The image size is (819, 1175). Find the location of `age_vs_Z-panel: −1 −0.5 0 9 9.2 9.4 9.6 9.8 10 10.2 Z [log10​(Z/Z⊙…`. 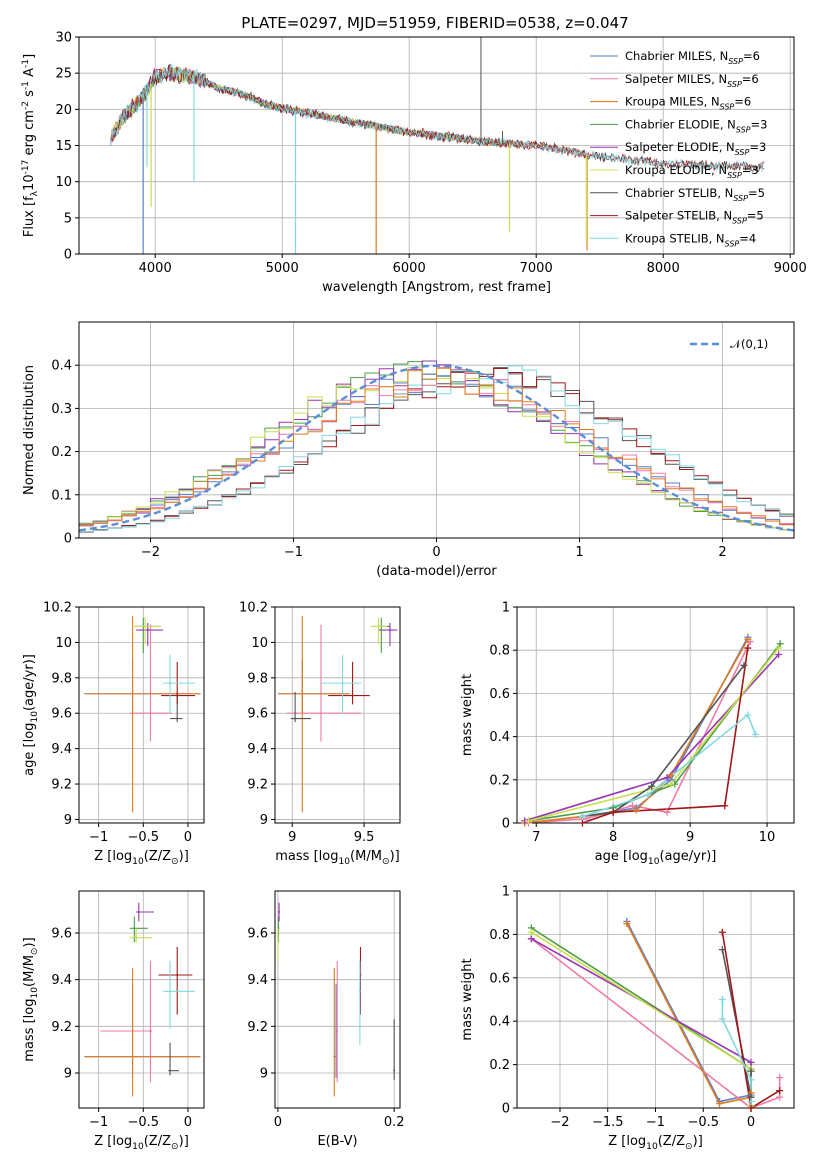

age_vs_Z-panel: −1 −0.5 0 9 9.2 9.4 9.6 9.8 10 10.2 Z [log10​(Z/Z⊙… is located at coordinates (113, 734).